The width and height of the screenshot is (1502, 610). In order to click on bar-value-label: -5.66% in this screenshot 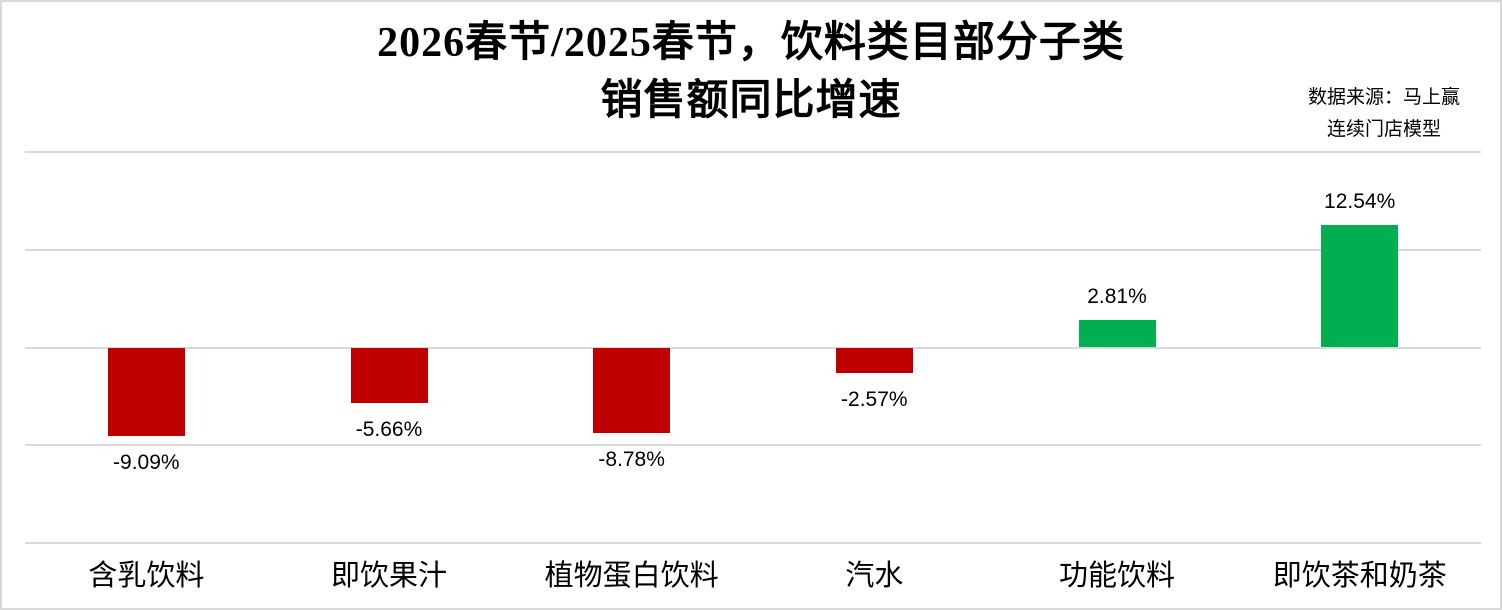, I will do `click(389, 429)`.